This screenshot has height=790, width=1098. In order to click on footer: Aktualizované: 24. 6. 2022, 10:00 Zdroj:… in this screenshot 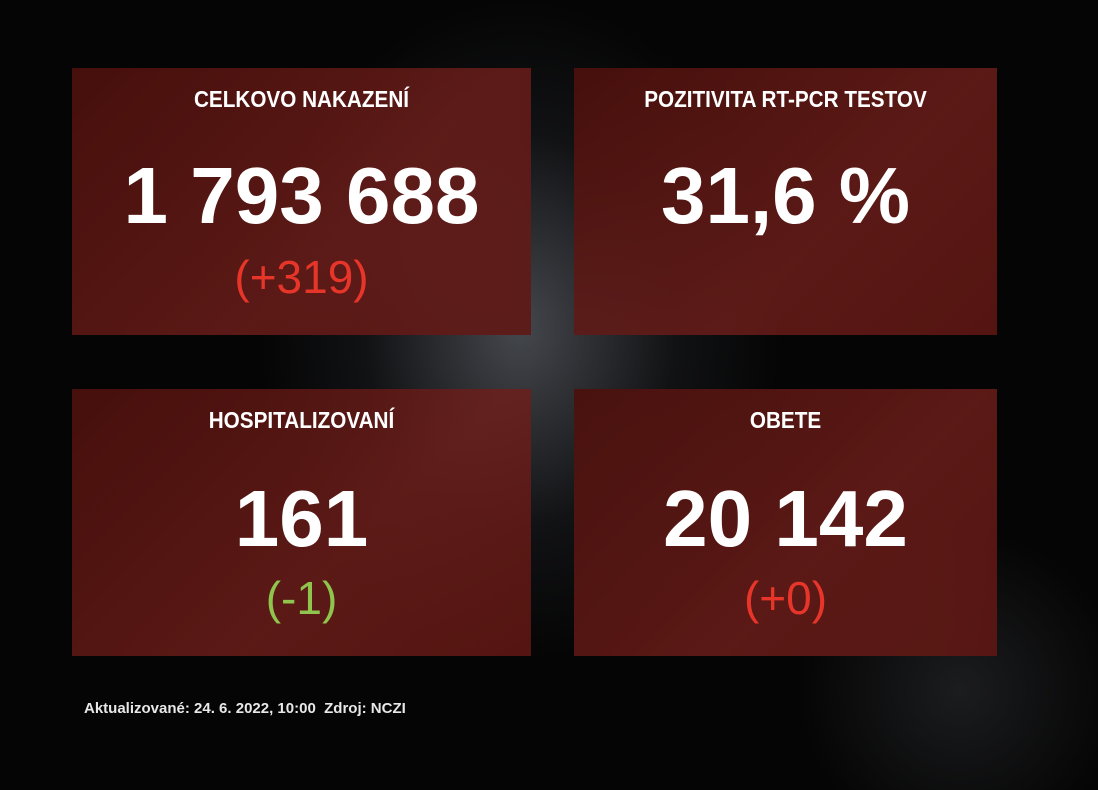, I will do `click(245, 708)`.